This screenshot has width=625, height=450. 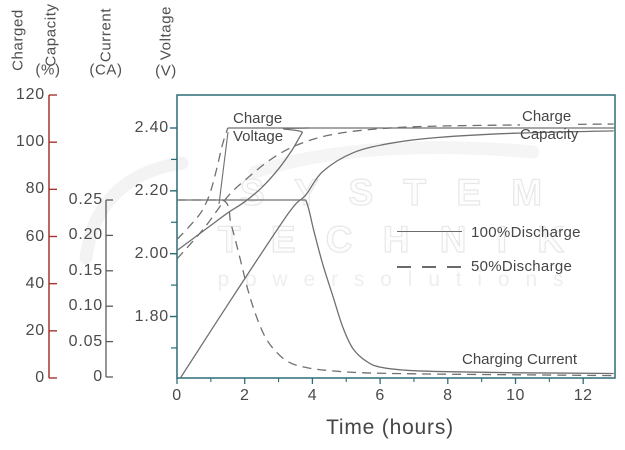 I want to click on time-tick-label: 2, so click(x=244, y=395).